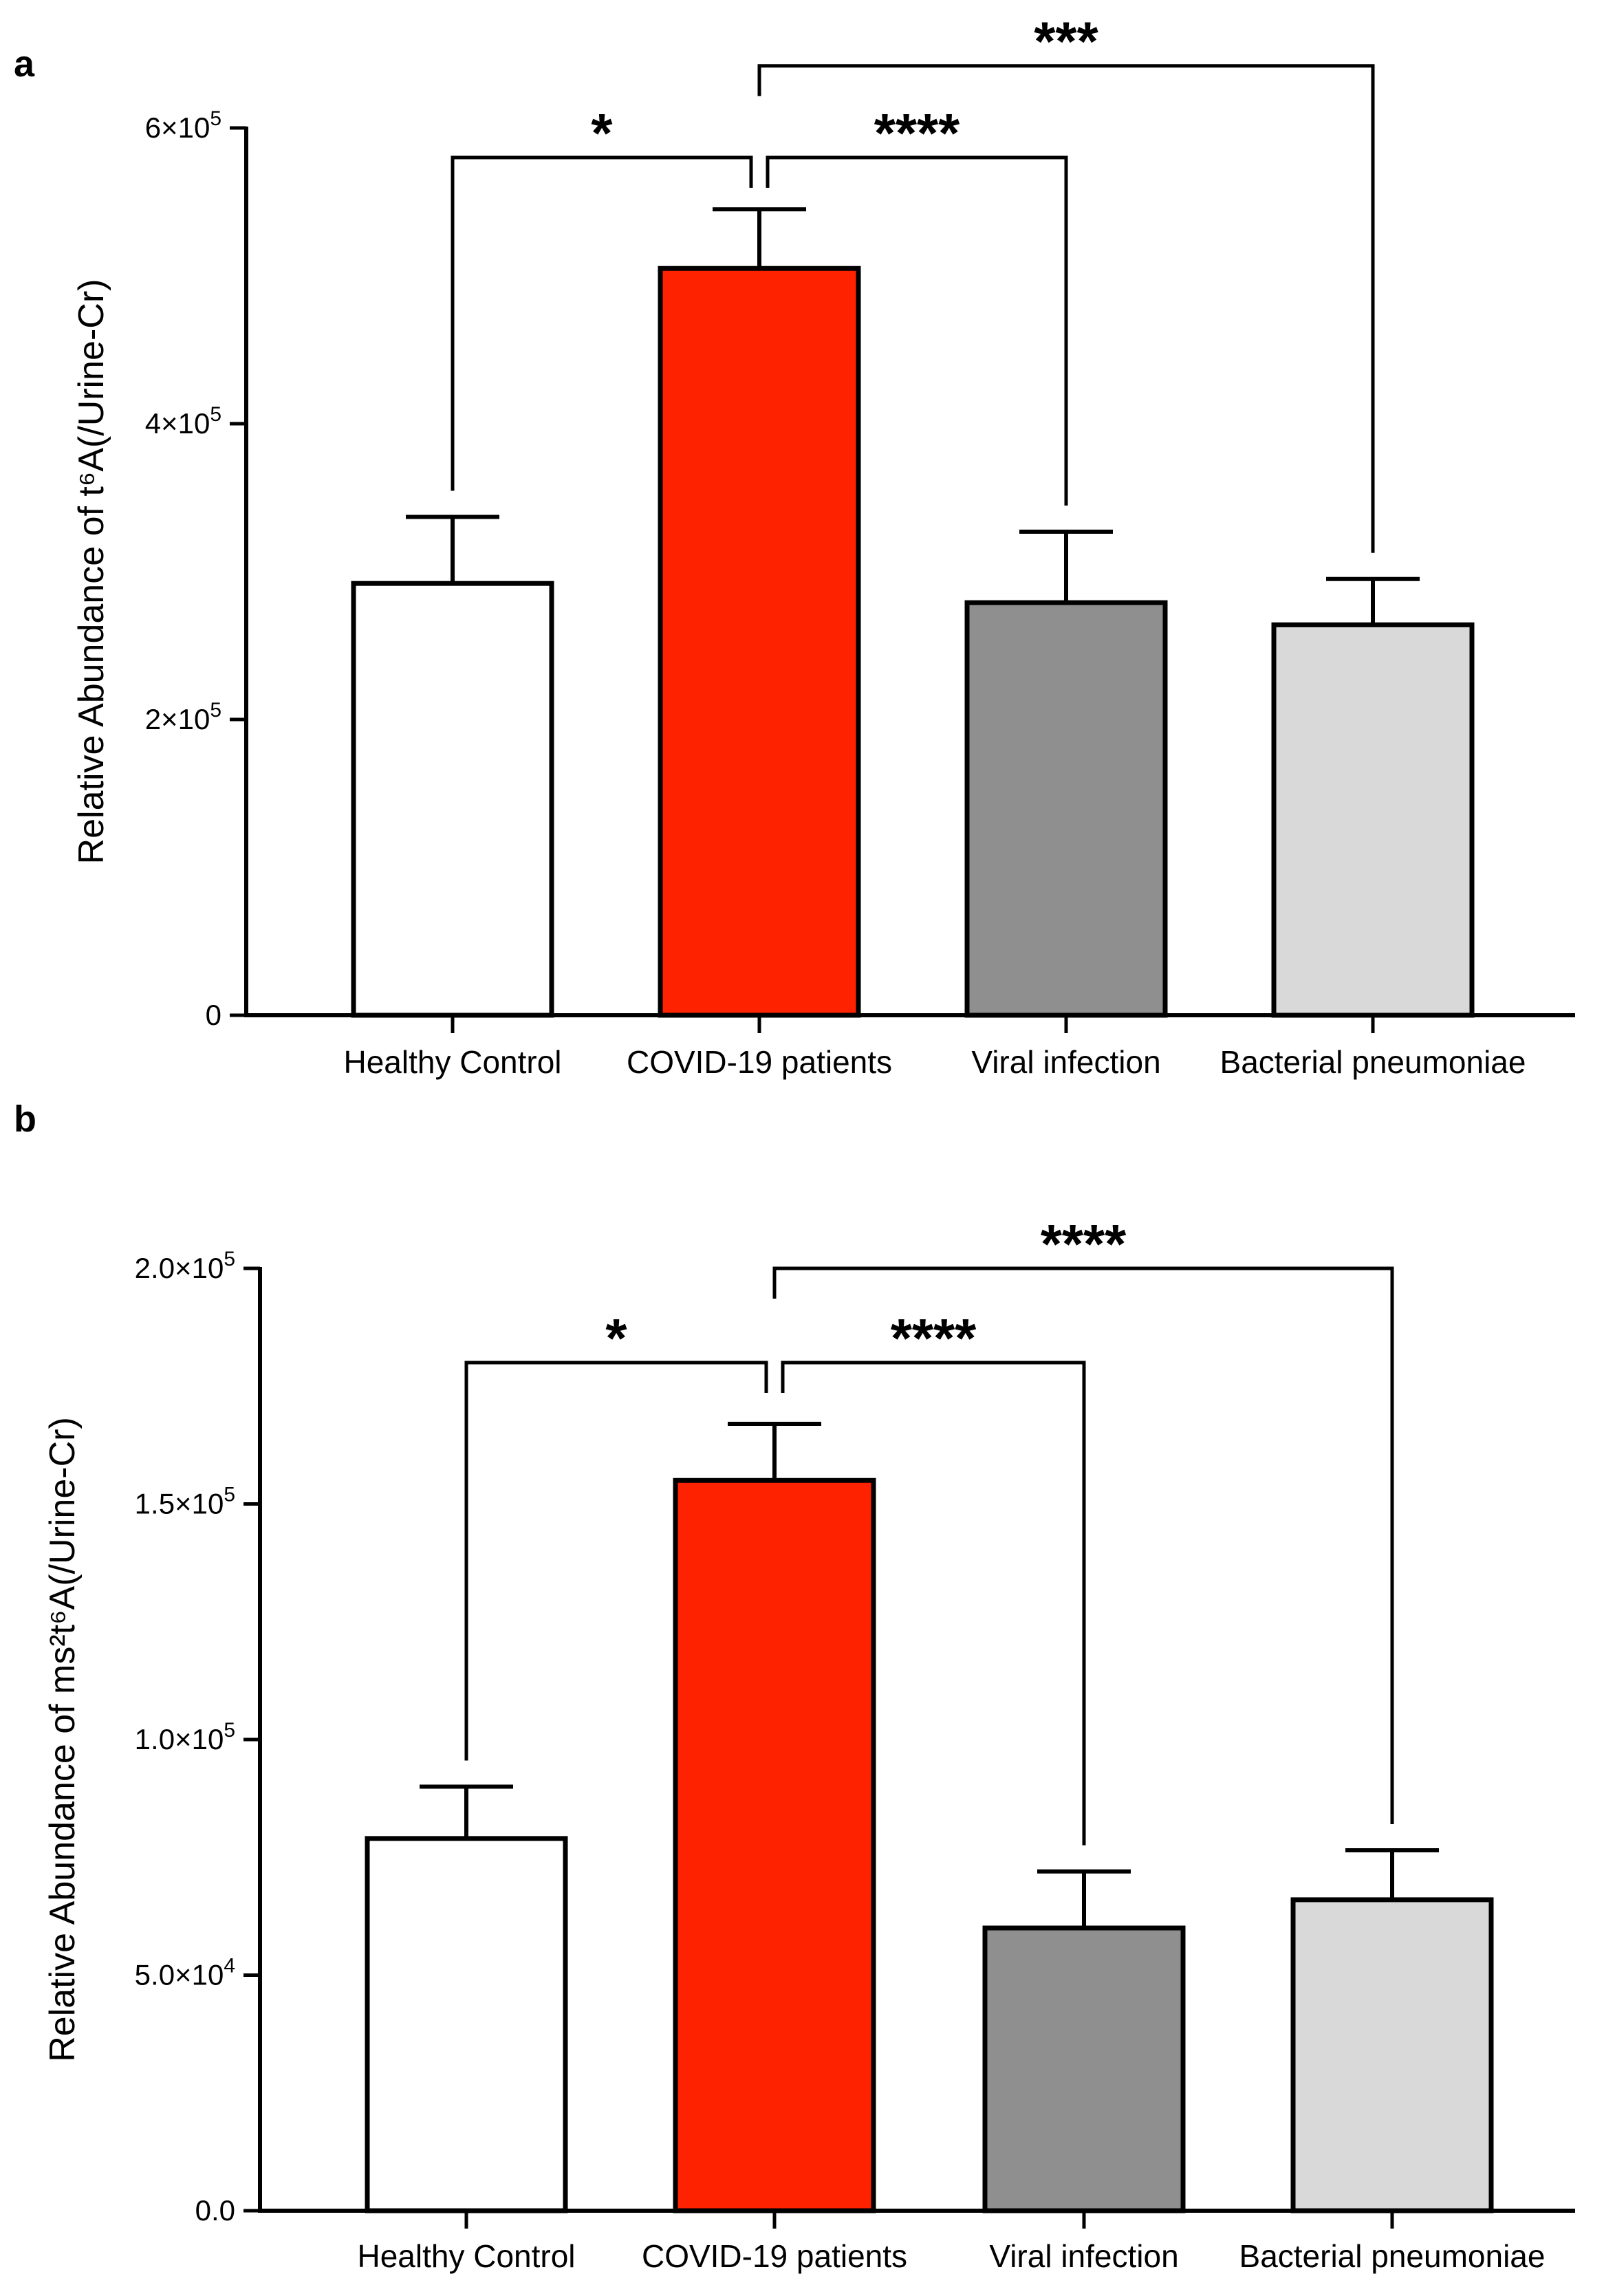  I want to click on y-tick-mantissa: 1.5×10, so click(179, 1504).